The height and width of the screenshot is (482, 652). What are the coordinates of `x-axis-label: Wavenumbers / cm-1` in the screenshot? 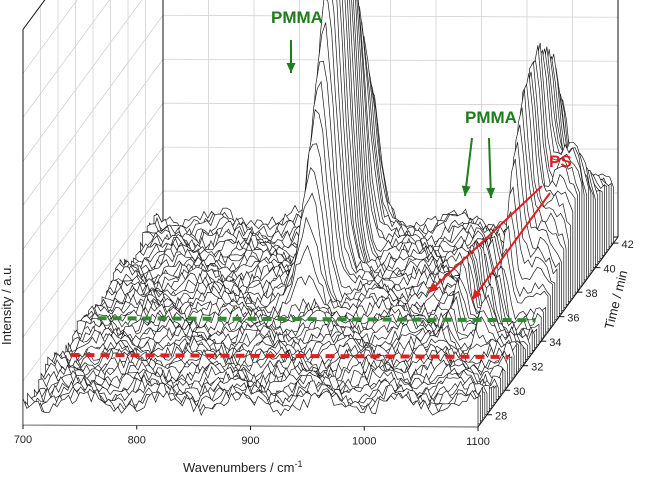 It's located at (243, 467).